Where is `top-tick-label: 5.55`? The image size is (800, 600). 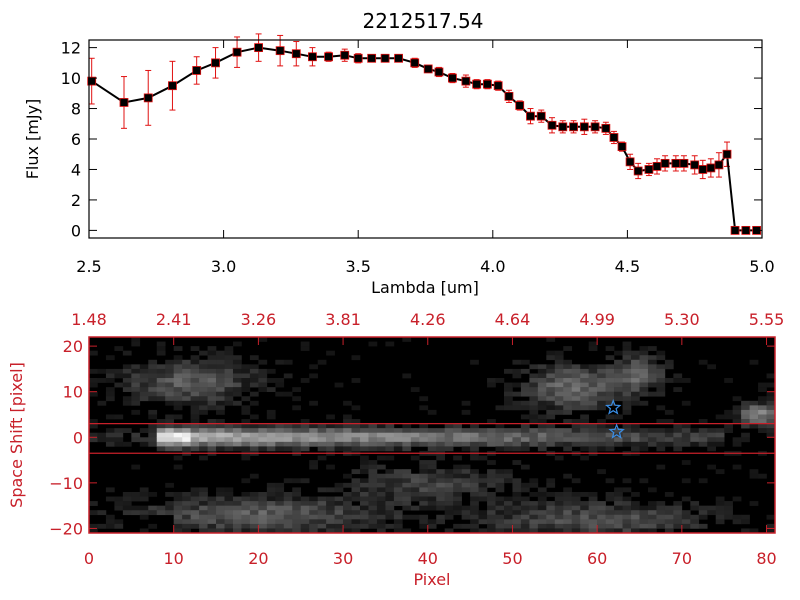 top-tick-label: 5.55 is located at coordinates (767, 319).